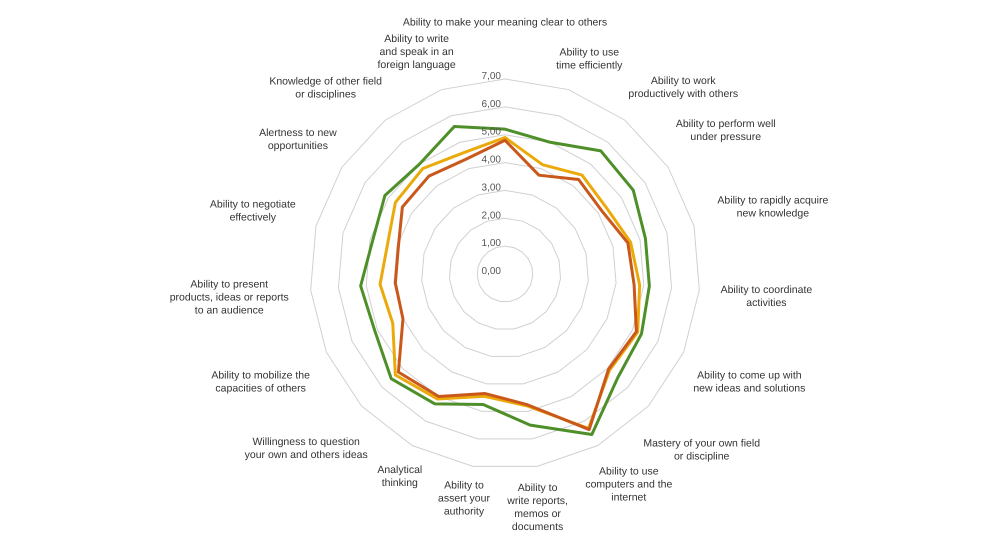 The width and height of the screenshot is (988, 540). I want to click on spoke-label: Ability to use time efficiently, so click(590, 59).